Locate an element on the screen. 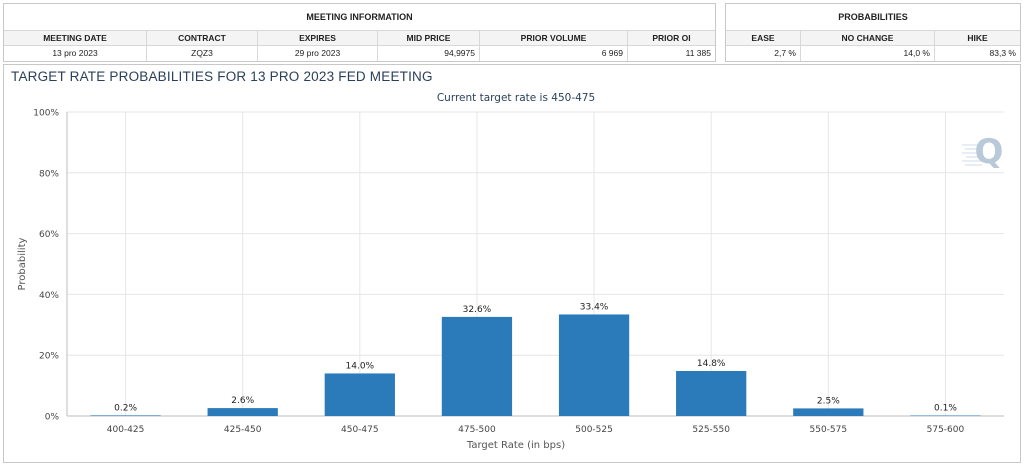 This screenshot has height=466, width=1024. probabilities-title: PROBABILITIES is located at coordinates (873, 17).